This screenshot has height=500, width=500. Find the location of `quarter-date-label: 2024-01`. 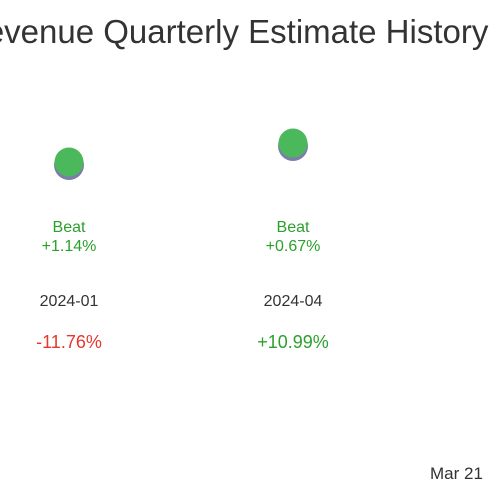

quarter-date-label: 2024-01 is located at coordinates (69, 301).